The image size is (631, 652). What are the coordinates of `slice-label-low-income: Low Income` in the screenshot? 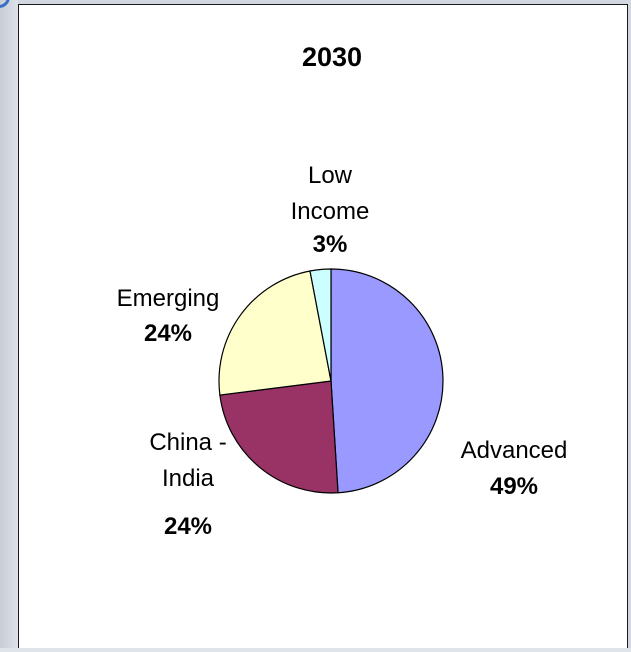 It's located at (330, 193).